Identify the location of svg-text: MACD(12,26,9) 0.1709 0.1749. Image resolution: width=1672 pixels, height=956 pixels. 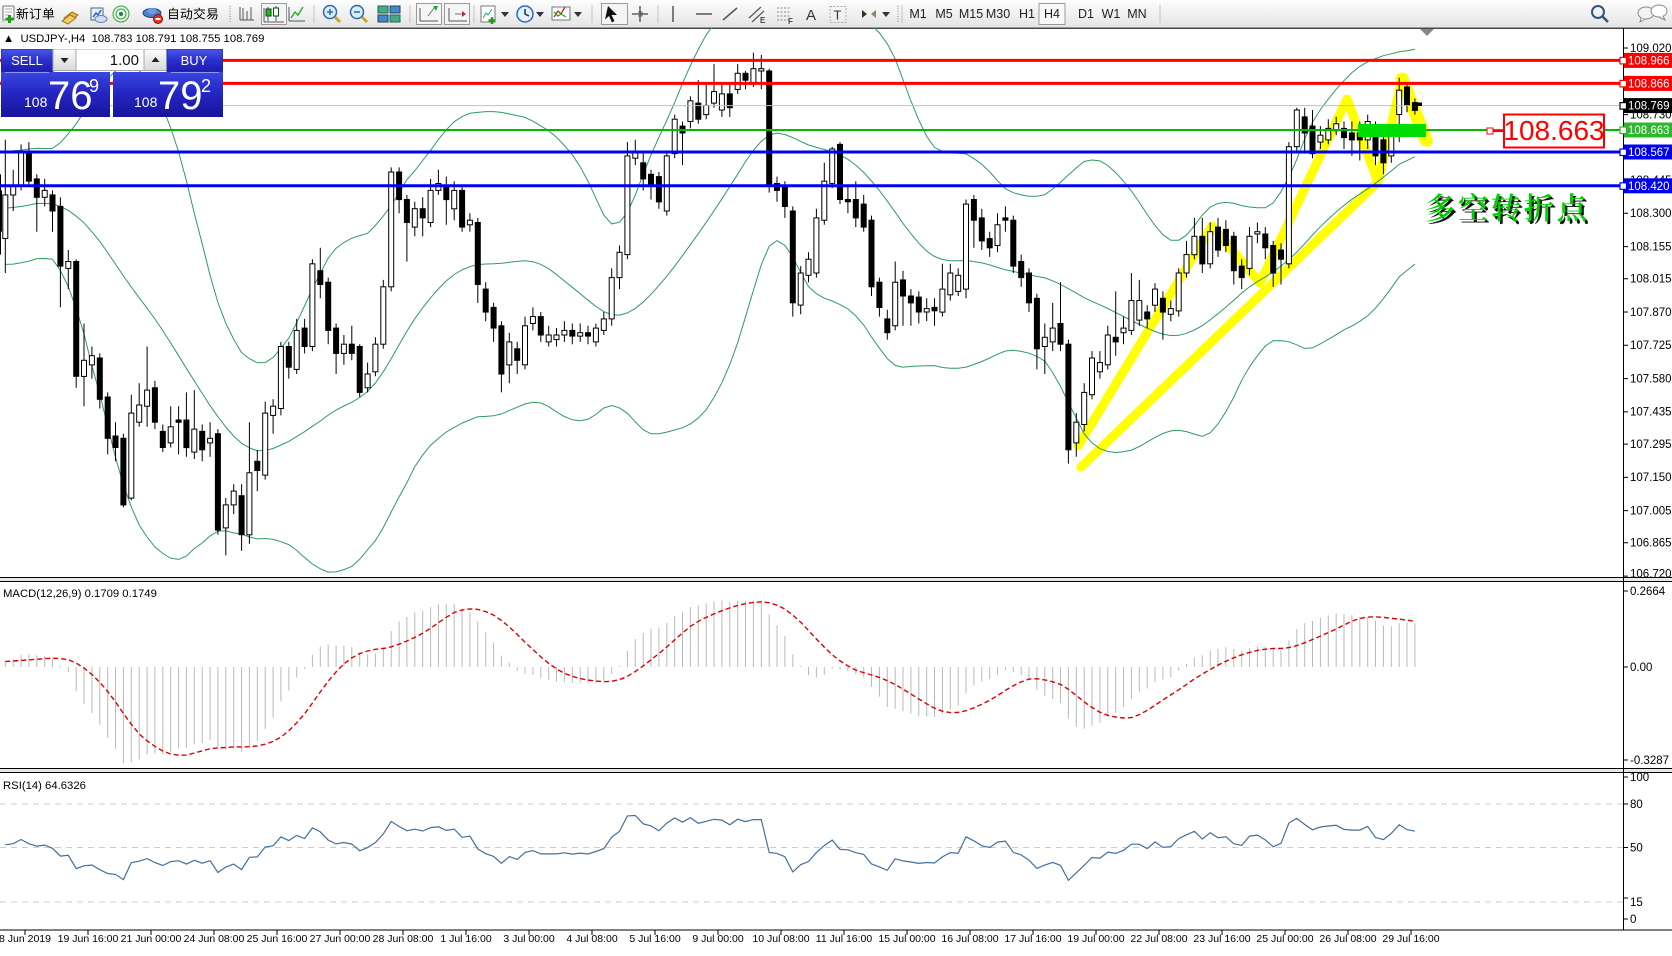
(80, 594).